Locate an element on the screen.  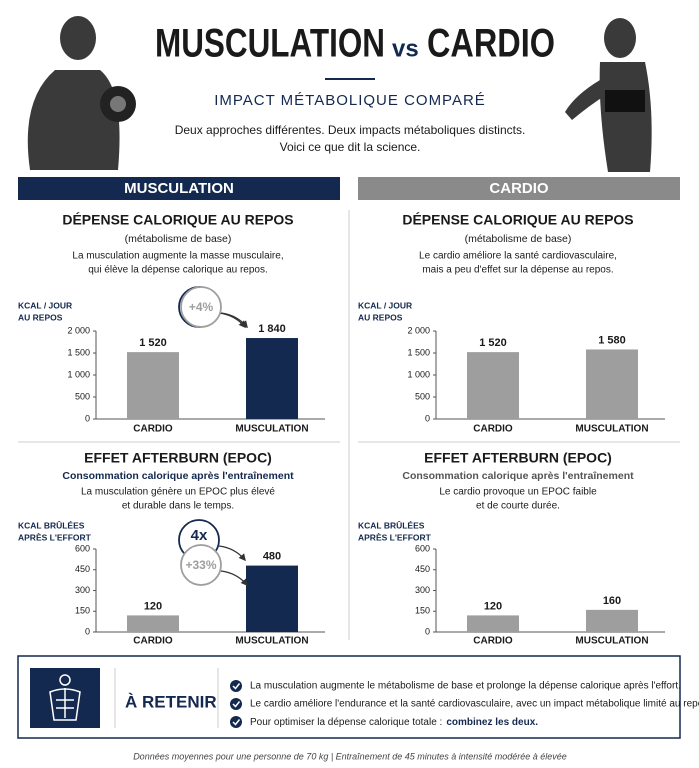
annotation-text: +4% is located at coordinates (201, 307).